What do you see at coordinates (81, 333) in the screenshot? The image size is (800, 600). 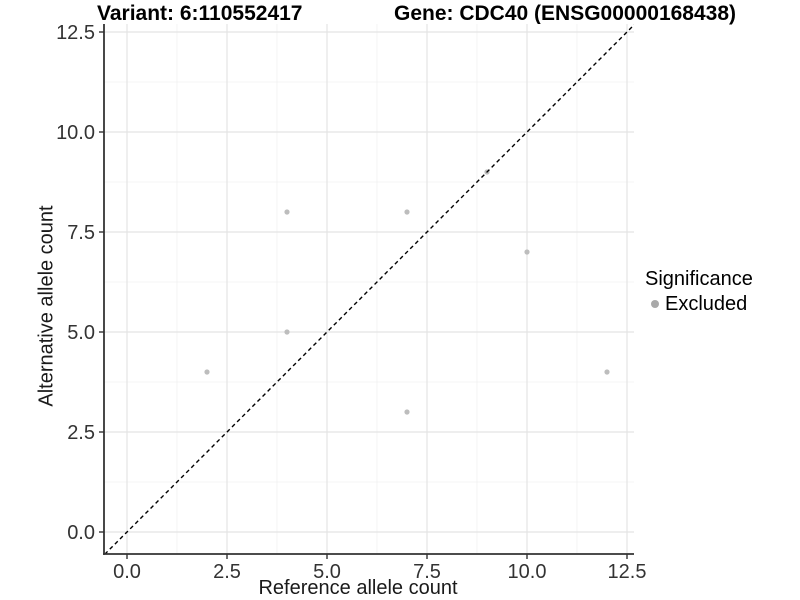 I see `y-tick-label: 5.0` at bounding box center [81, 333].